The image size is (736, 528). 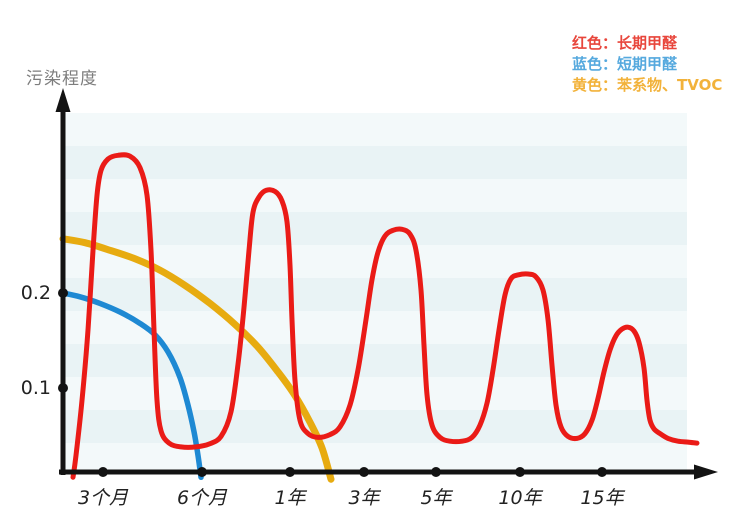 What do you see at coordinates (63, 100) in the screenshot?
I see `y-axis-arrow-icon` at bounding box center [63, 100].